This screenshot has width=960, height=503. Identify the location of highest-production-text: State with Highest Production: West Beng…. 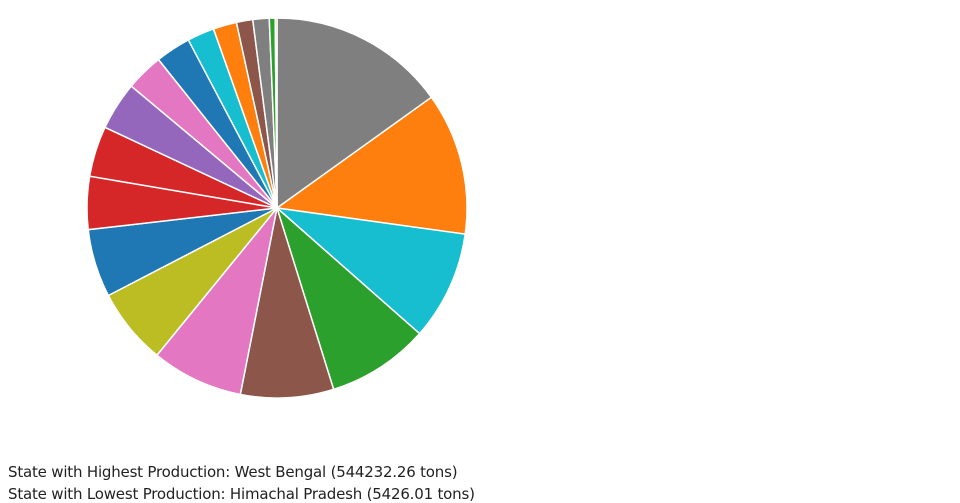
(233, 472).